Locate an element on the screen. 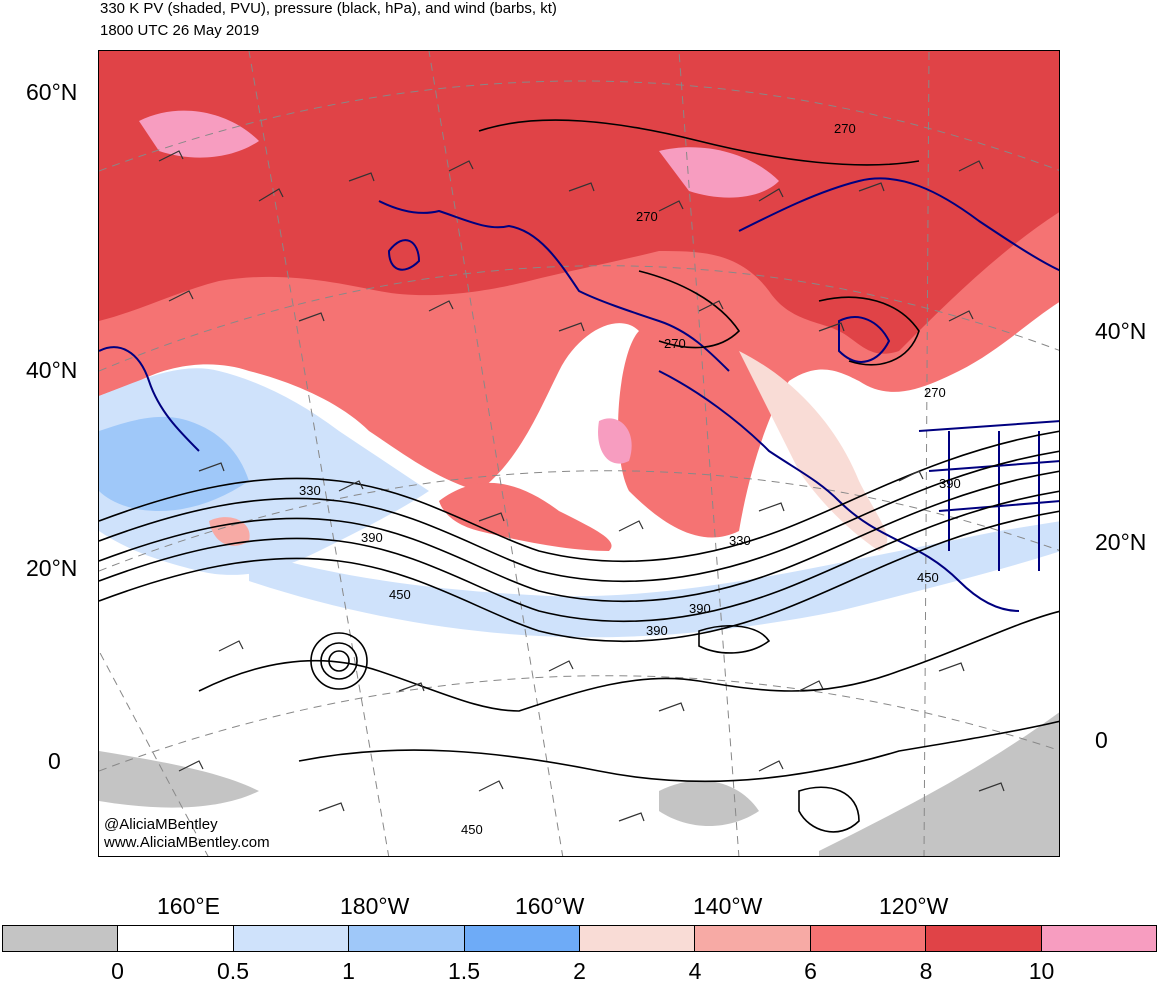  colorbar-tick-label: 2 is located at coordinates (579, 971).